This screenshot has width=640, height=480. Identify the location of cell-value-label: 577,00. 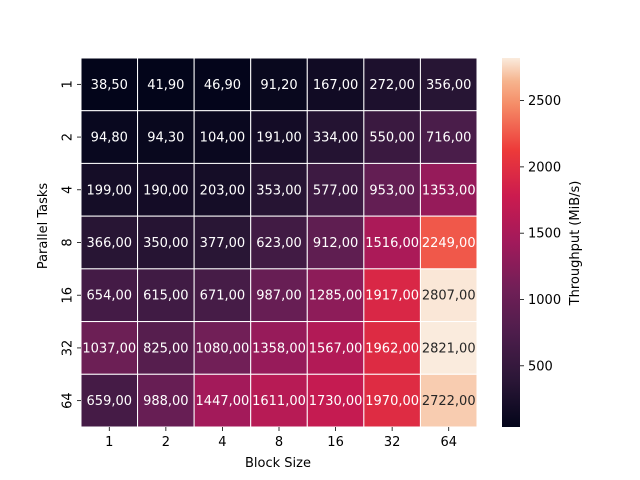
(336, 190).